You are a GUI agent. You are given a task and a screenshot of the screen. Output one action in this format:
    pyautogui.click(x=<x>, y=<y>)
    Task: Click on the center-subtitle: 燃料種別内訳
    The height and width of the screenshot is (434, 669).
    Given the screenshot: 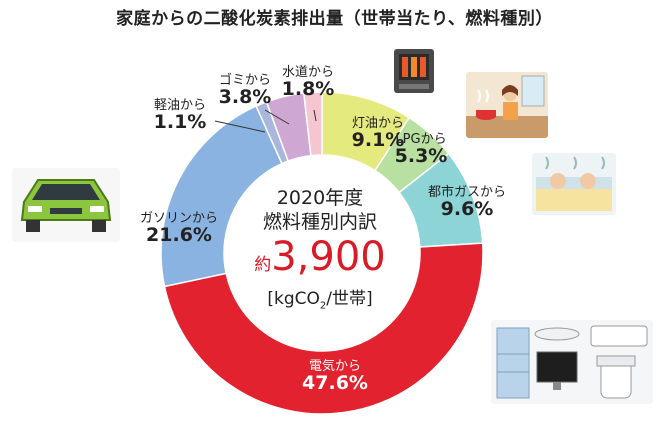 What is the action you would take?
    pyautogui.click(x=319, y=222)
    